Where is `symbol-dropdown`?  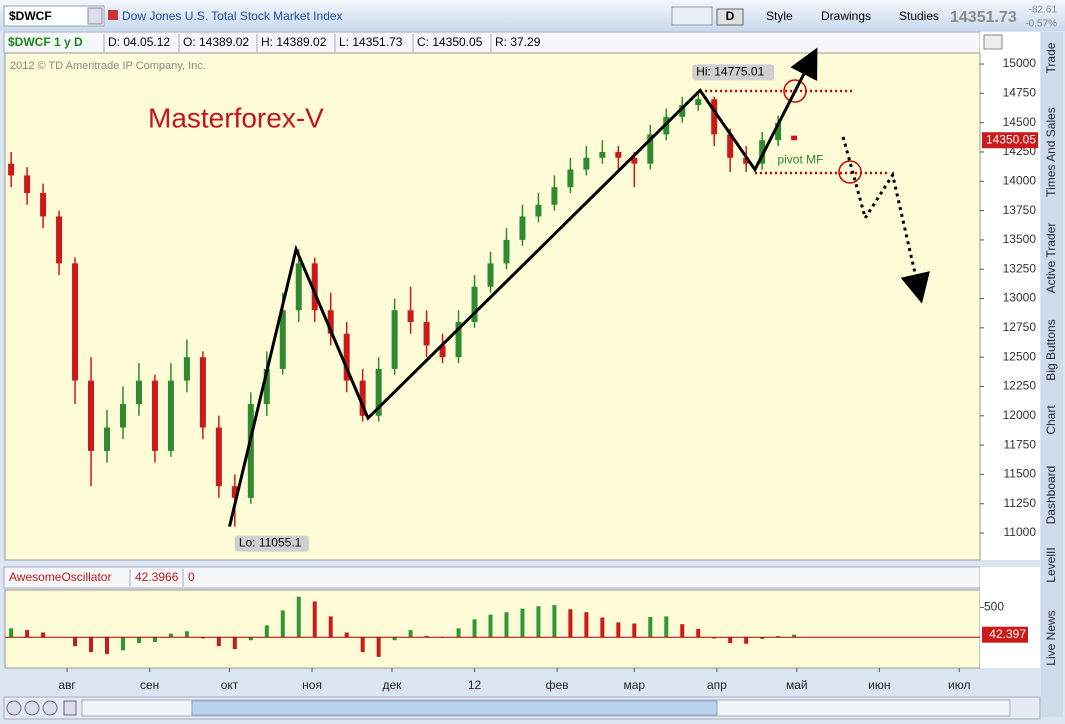
symbol-dropdown is located at coordinates (95, 16).